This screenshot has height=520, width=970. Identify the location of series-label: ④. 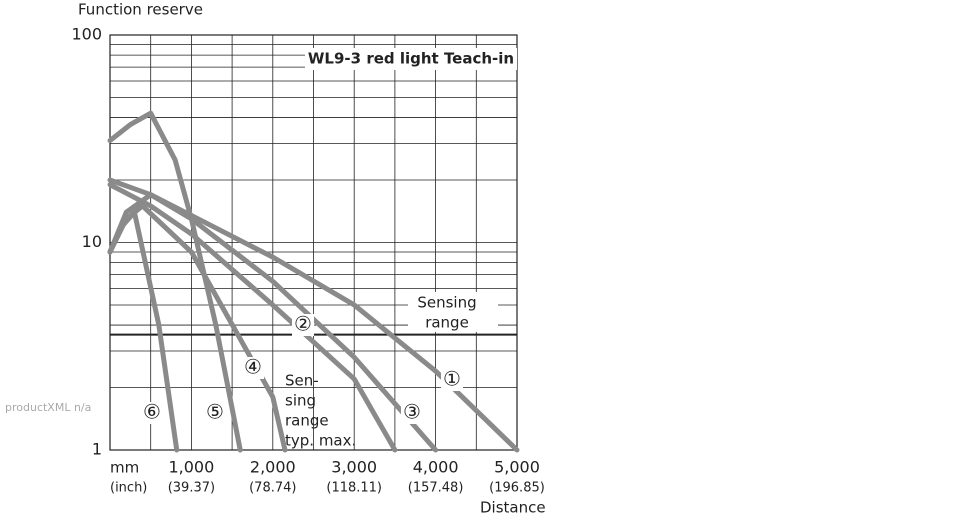
(253, 367).